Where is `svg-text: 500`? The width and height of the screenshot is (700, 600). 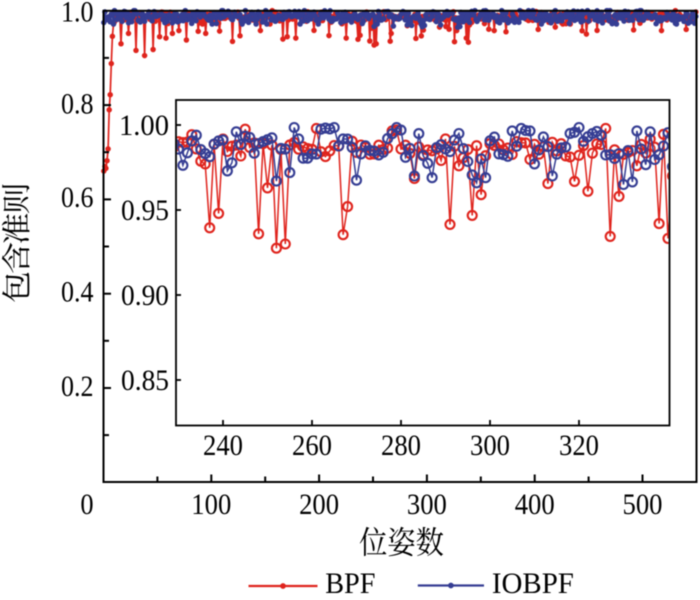
svg-text: 500 is located at coordinates (643, 504).